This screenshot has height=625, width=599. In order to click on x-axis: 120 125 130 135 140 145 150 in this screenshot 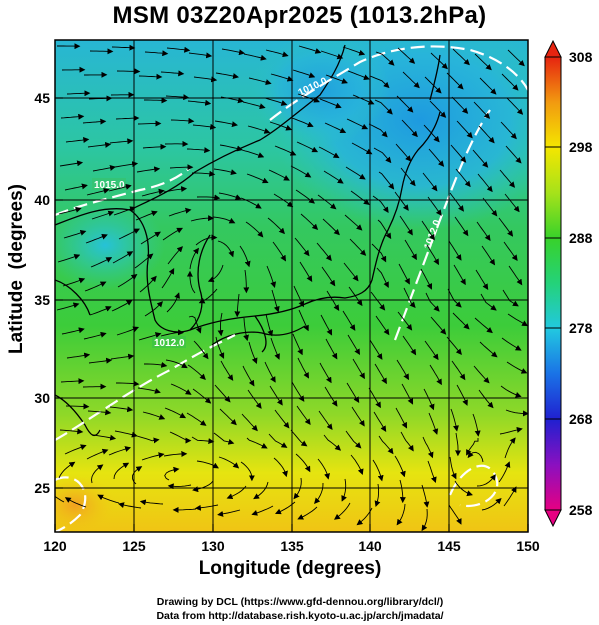, I will do `click(291, 539)`.